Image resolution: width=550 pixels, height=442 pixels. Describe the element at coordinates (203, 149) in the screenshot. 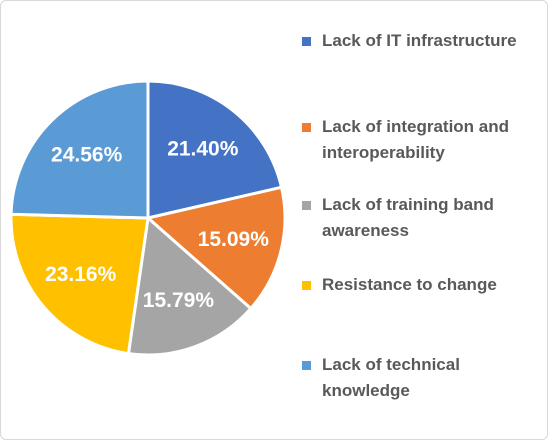

I see `pie-slice-label-1: 21.40%` at that location.